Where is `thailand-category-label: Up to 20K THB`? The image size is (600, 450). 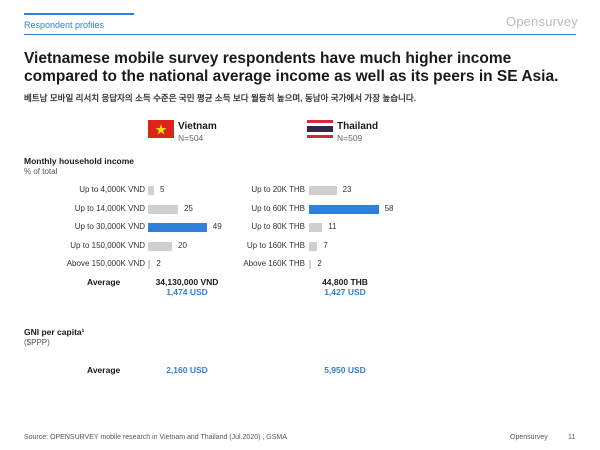
thailand-category-label: Up to 20K THB is located at coordinates (278, 189).